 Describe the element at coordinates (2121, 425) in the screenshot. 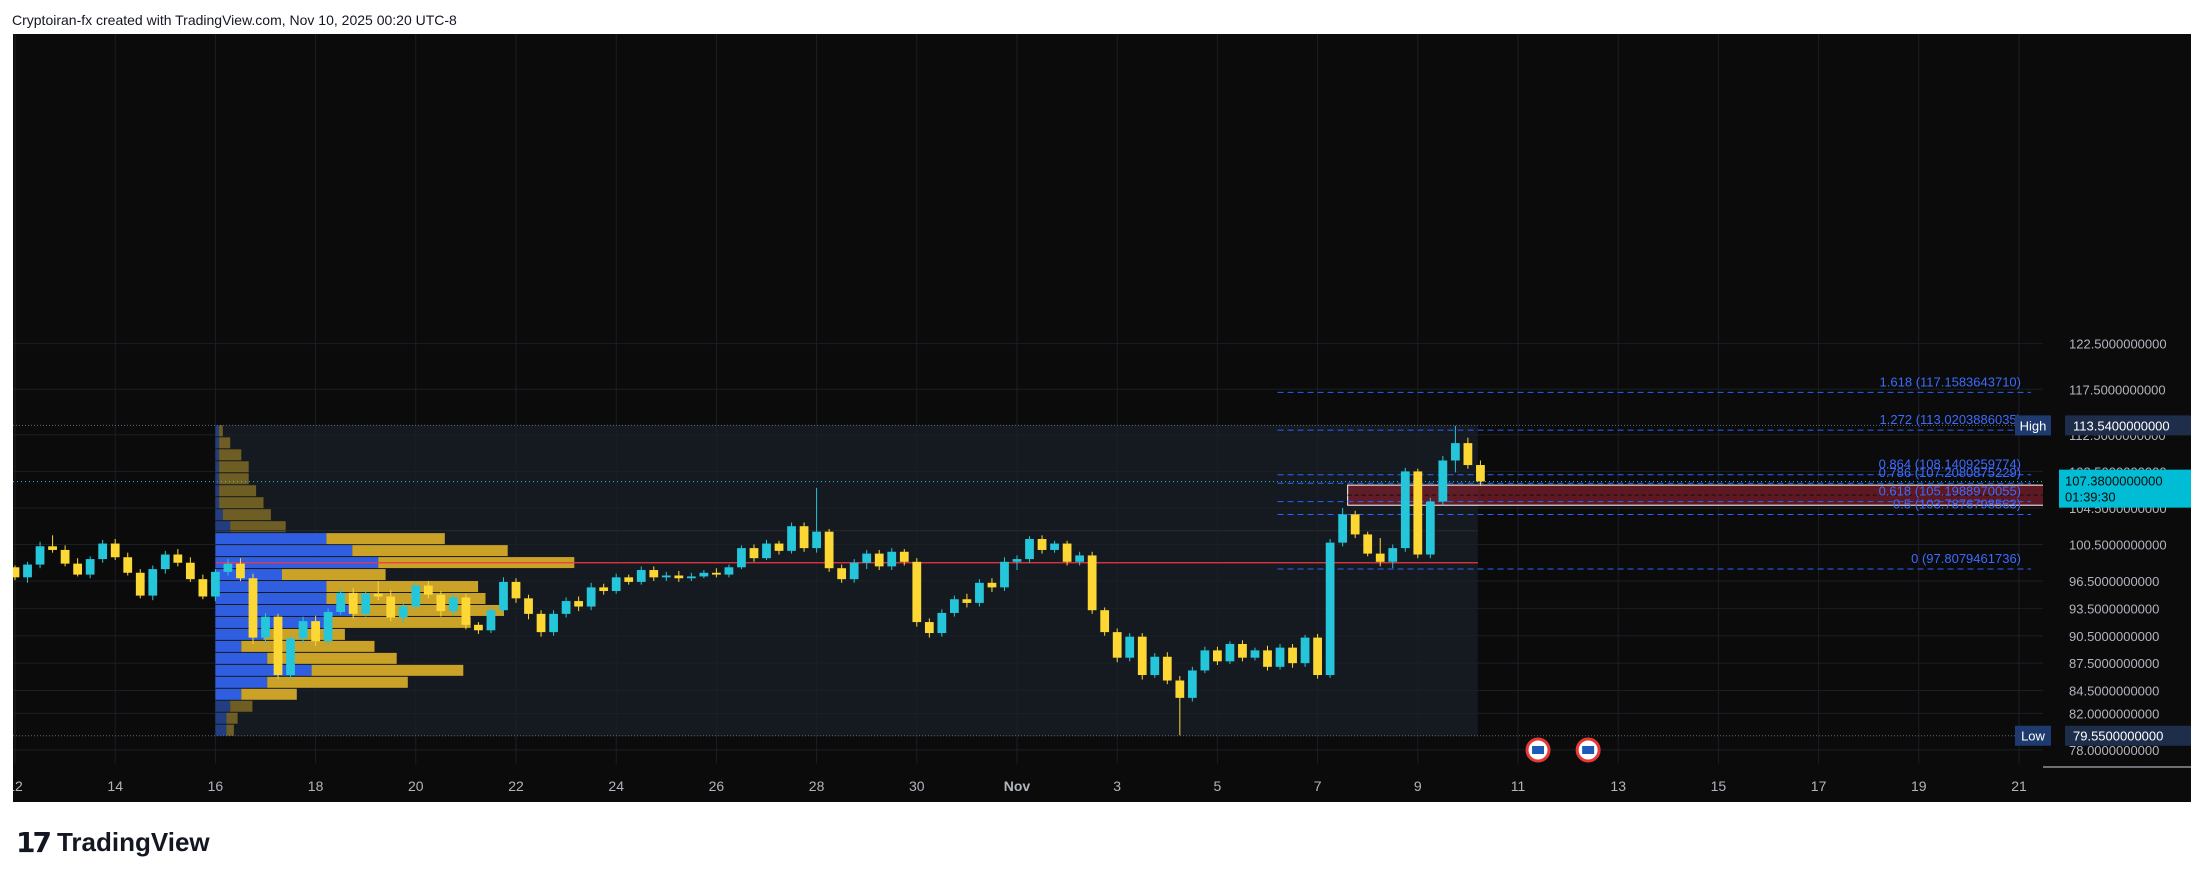

I see `high-price-value: 113.5400000000` at that location.